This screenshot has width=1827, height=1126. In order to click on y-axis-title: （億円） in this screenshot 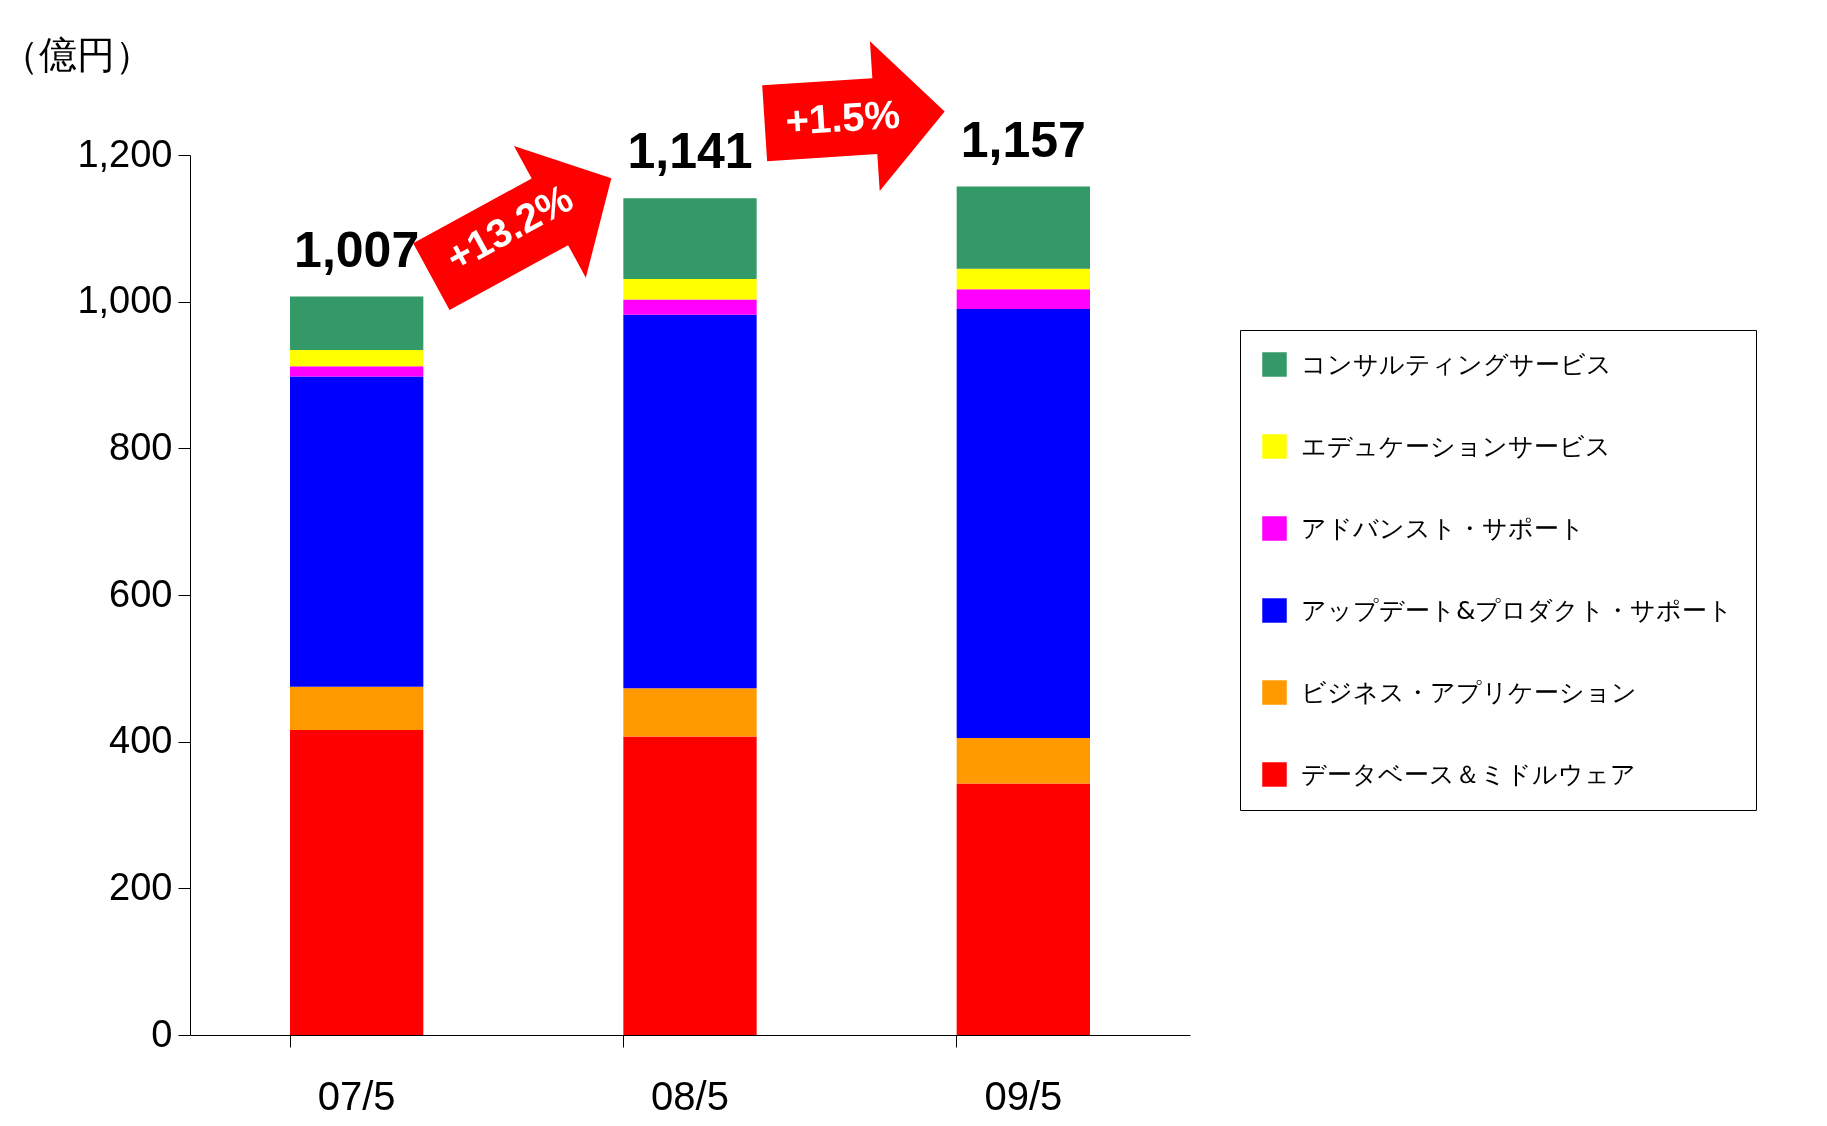, I will do `click(76, 54)`.